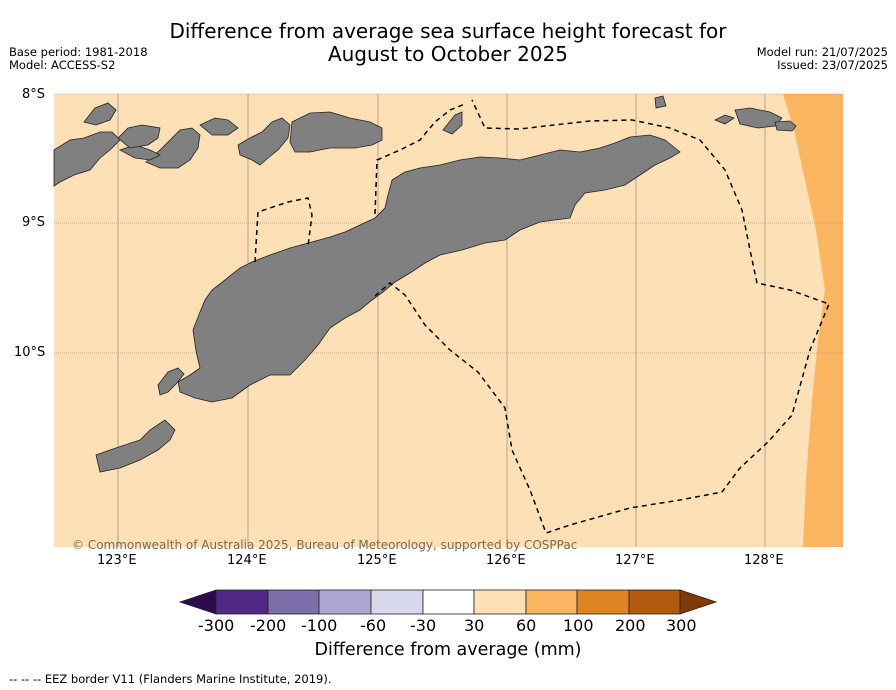  Describe the element at coordinates (724, 119) in the screenshot. I see `small-island-east` at that location.